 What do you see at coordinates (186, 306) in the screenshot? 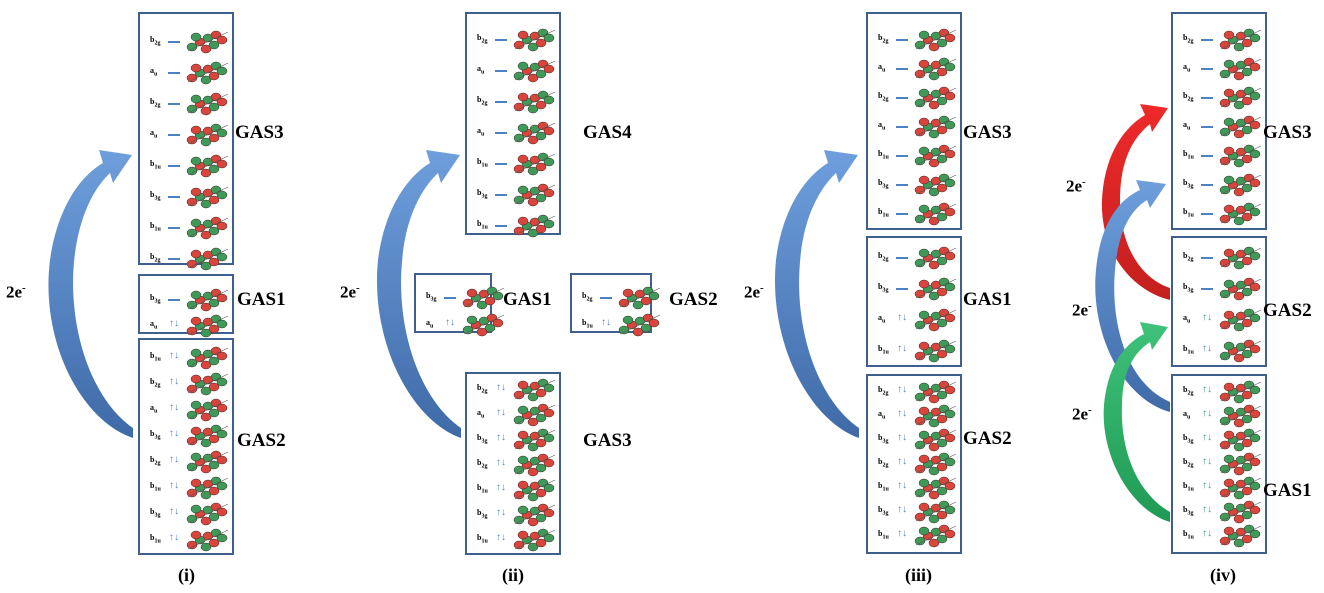
I see `gas-box-p1-gas1: b3g au ↑↓` at bounding box center [186, 306].